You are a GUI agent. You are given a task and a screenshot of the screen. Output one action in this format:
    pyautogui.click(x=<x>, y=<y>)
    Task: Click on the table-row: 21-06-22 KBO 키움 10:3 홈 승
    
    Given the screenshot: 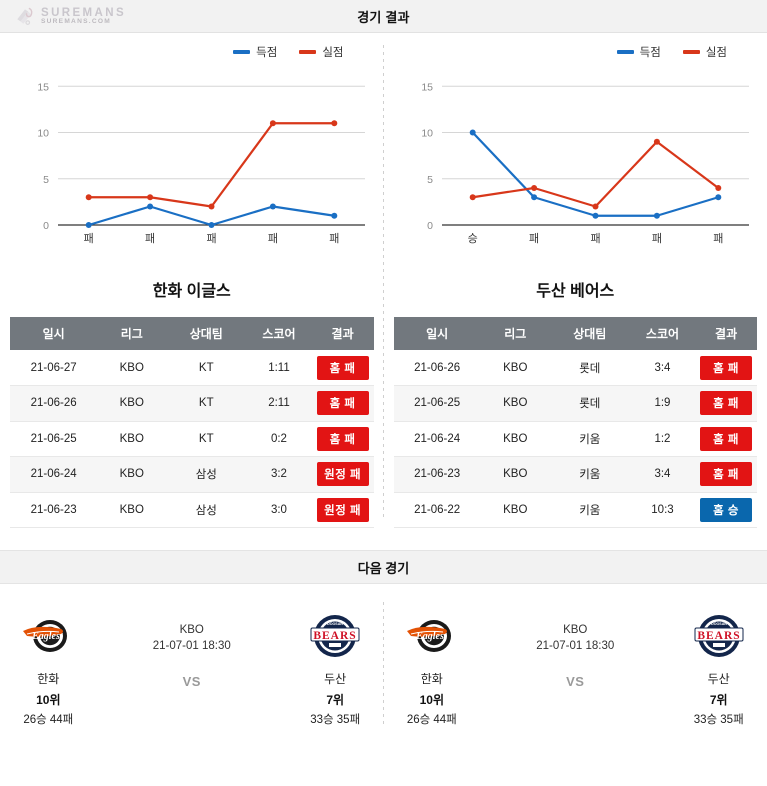 What is the action you would take?
    pyautogui.click(x=575, y=510)
    